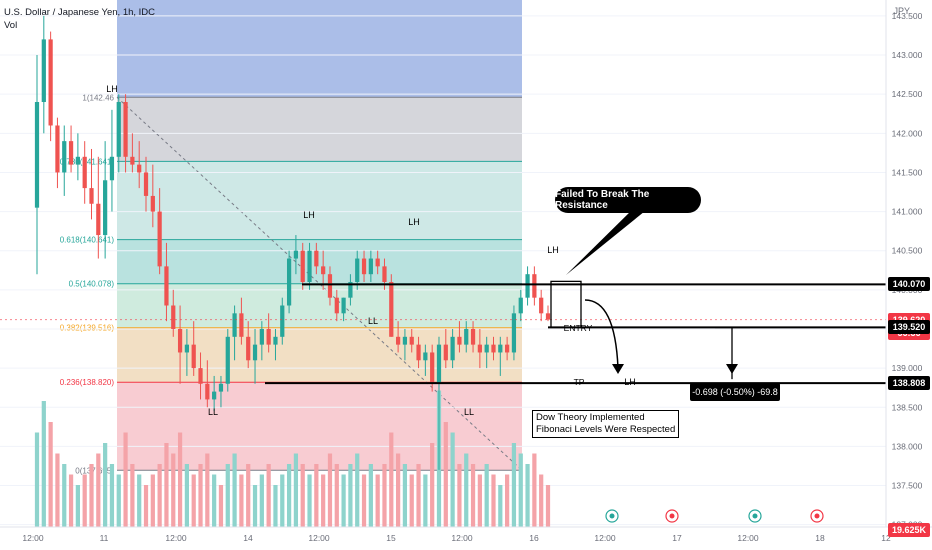  What do you see at coordinates (98, 97) in the screenshot?
I see `fib-level-label: 1(142.46` at bounding box center [98, 97].